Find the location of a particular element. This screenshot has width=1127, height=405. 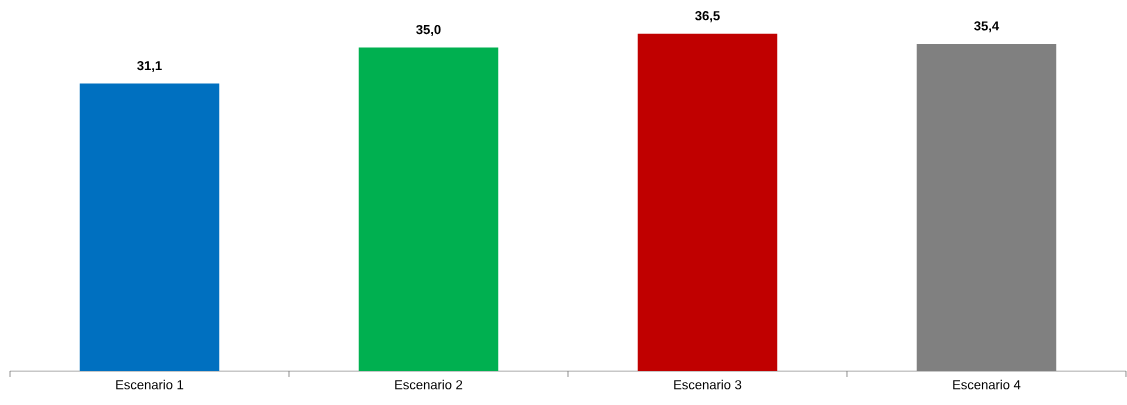

x-tick-label: Escenario 2 is located at coordinates (429, 384).